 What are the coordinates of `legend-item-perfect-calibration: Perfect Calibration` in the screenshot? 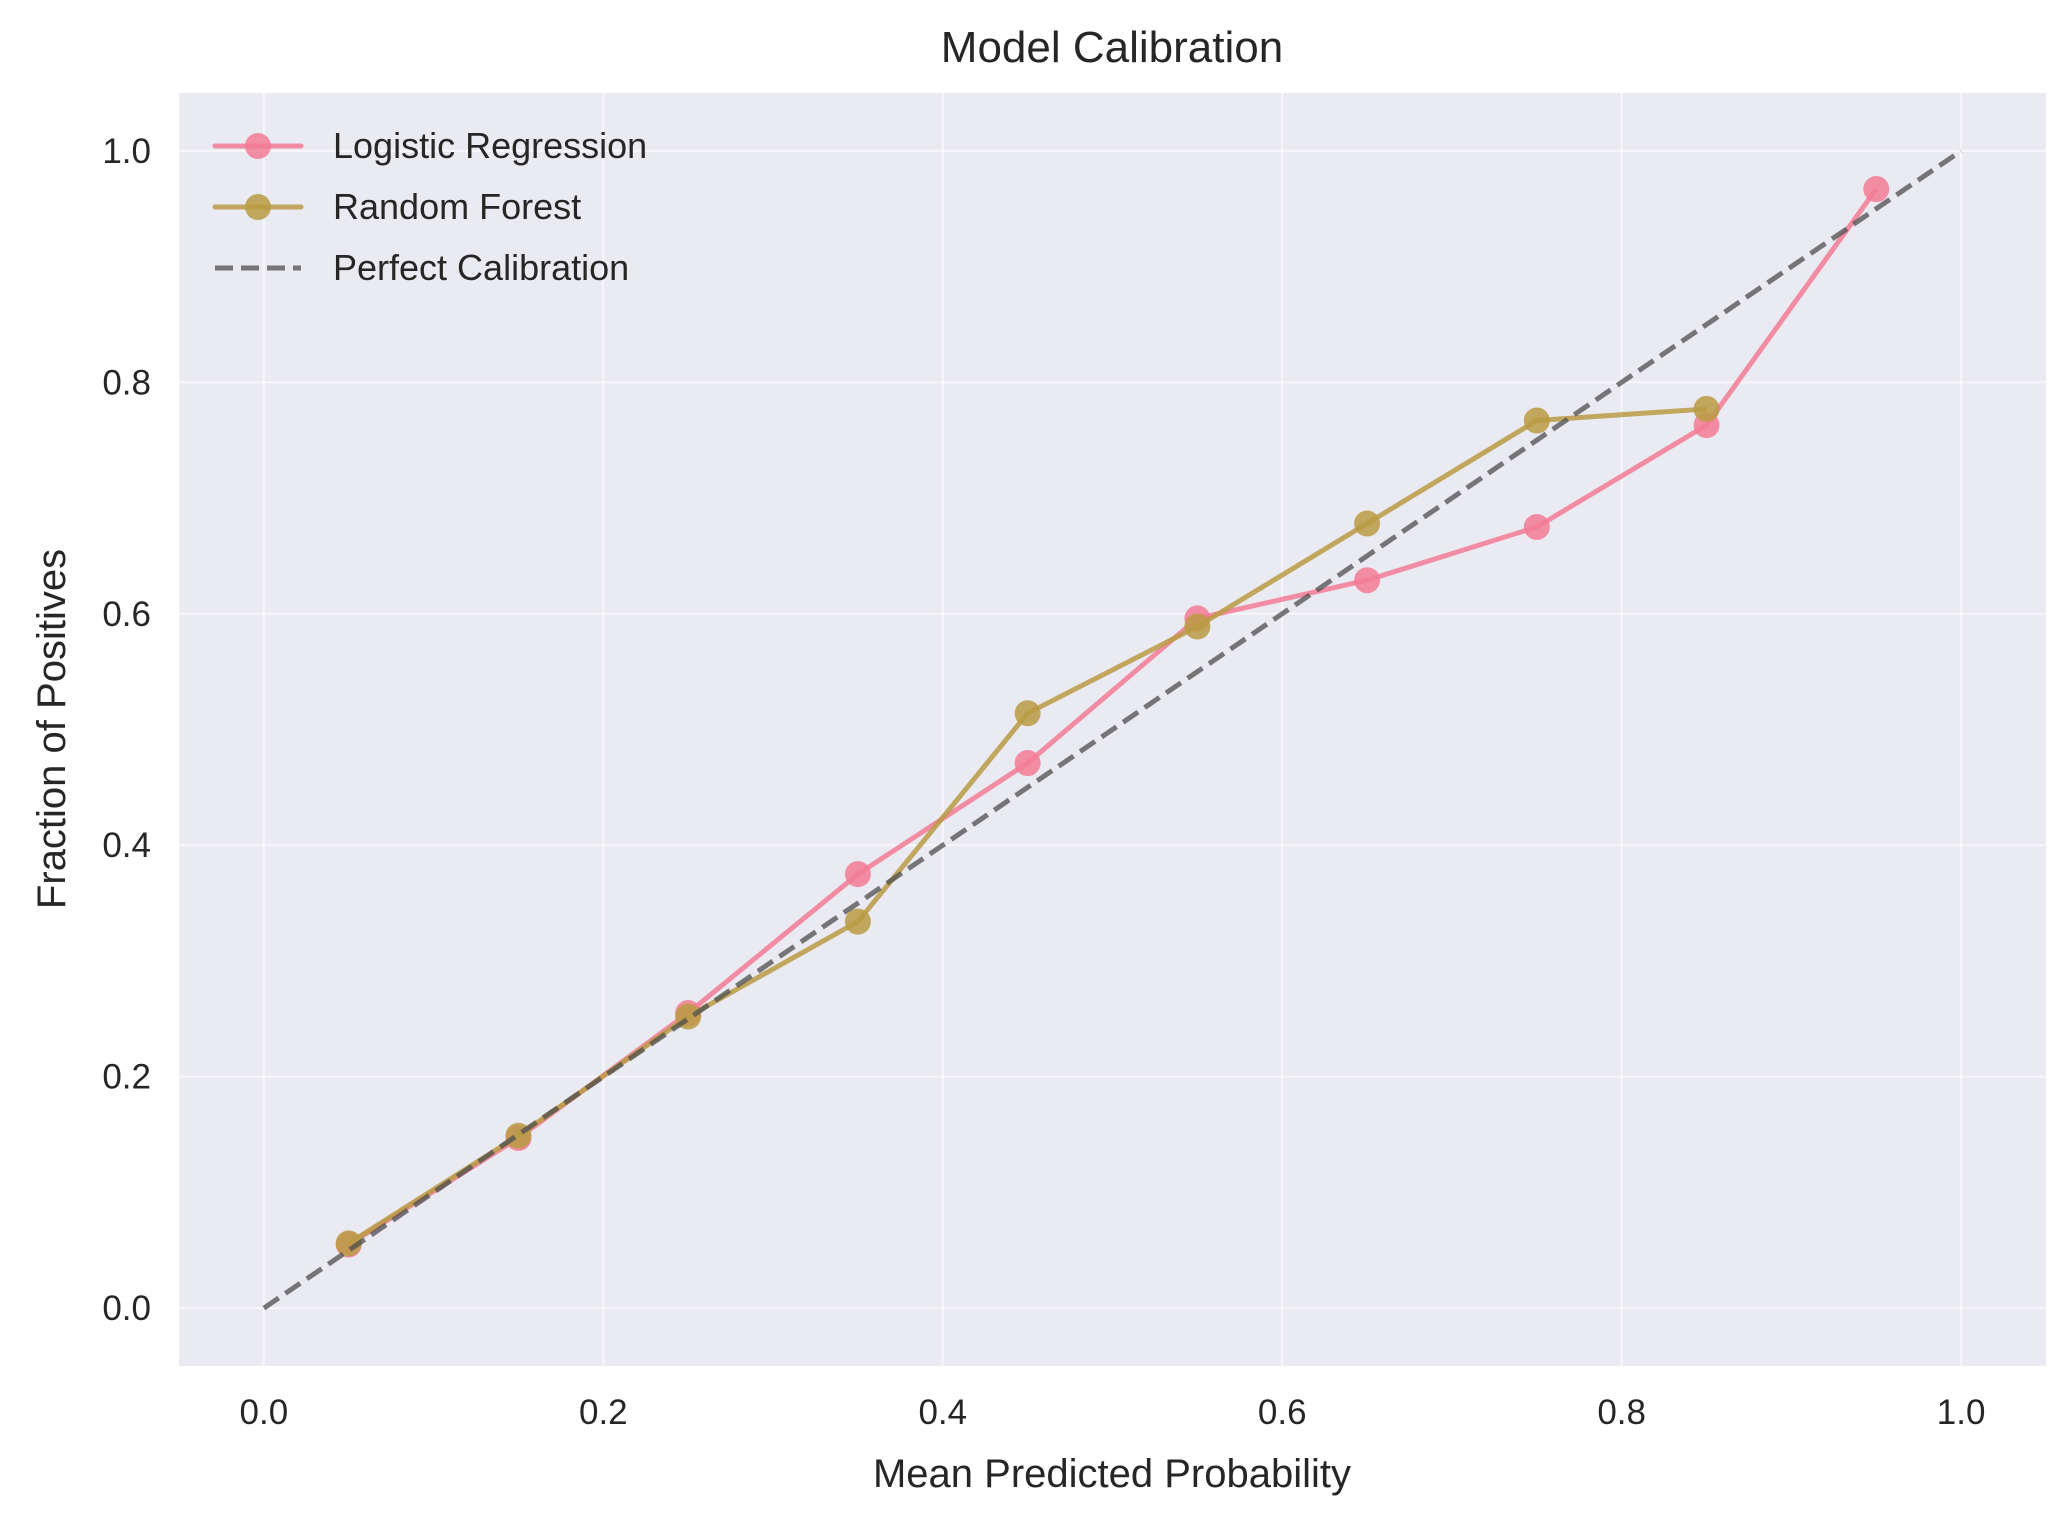 It's located at (422, 267).